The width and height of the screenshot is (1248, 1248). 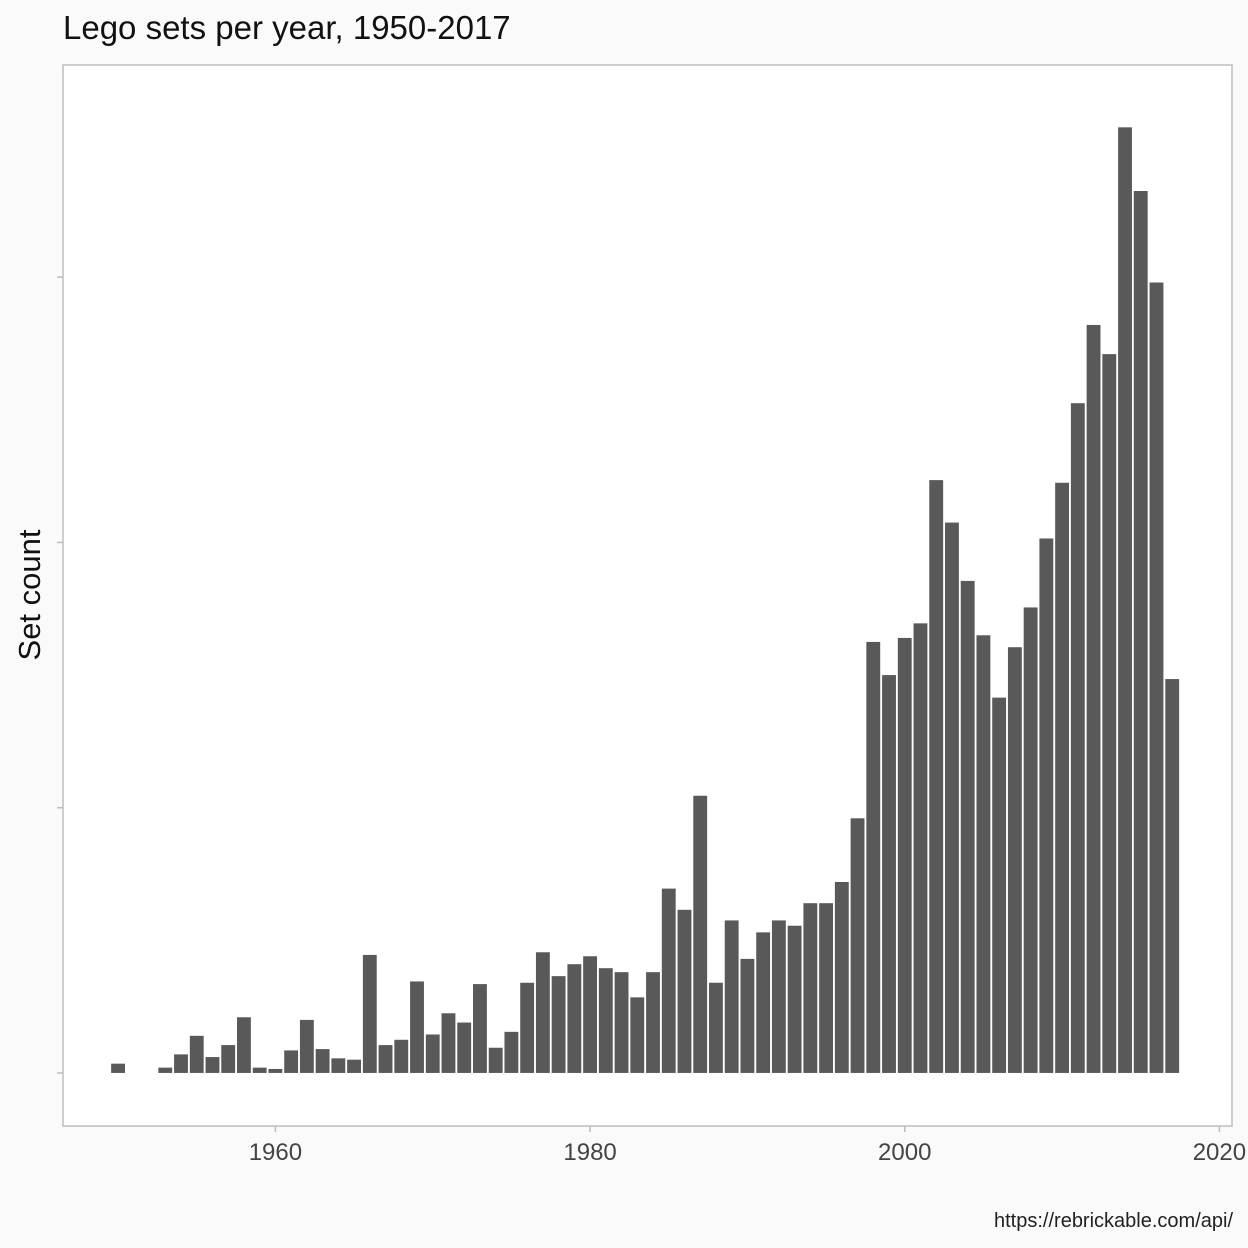 I want to click on bar-2009, so click(x=1046, y=805).